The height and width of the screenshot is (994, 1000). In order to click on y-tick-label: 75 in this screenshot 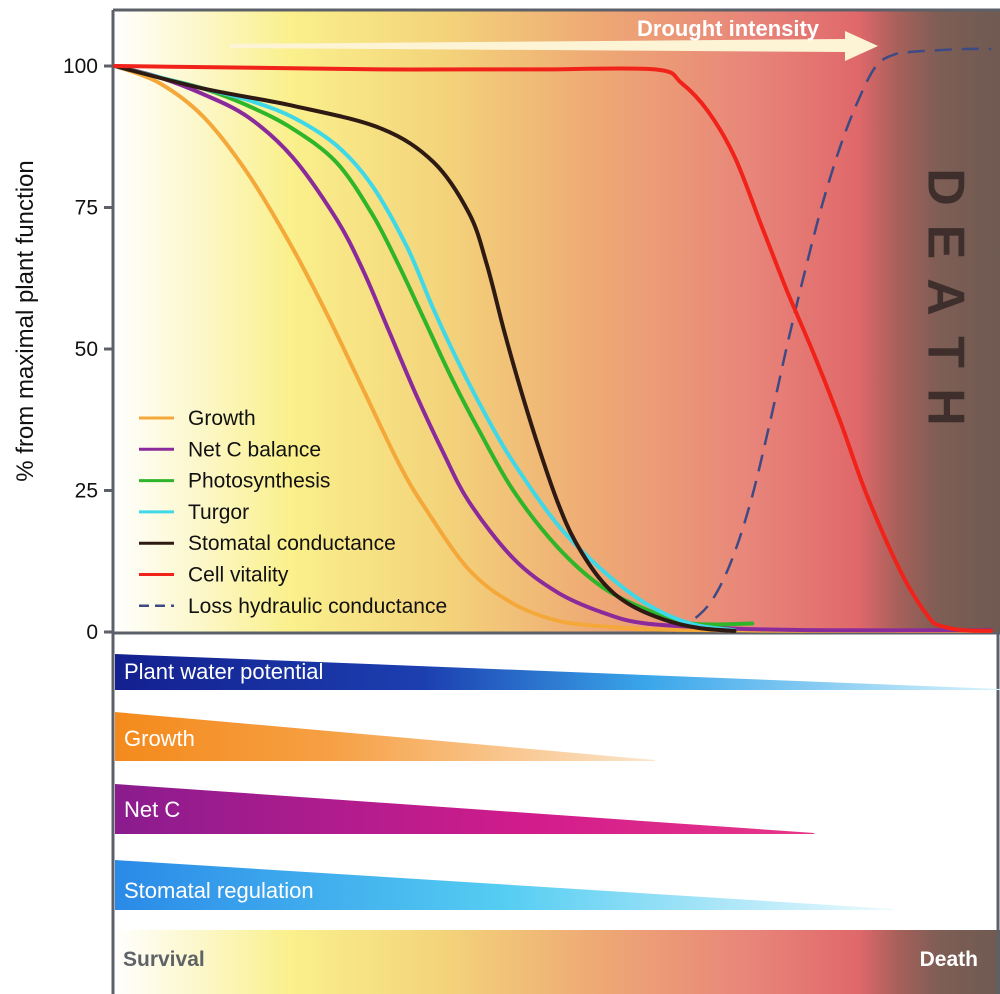, I will do `click(86, 208)`.